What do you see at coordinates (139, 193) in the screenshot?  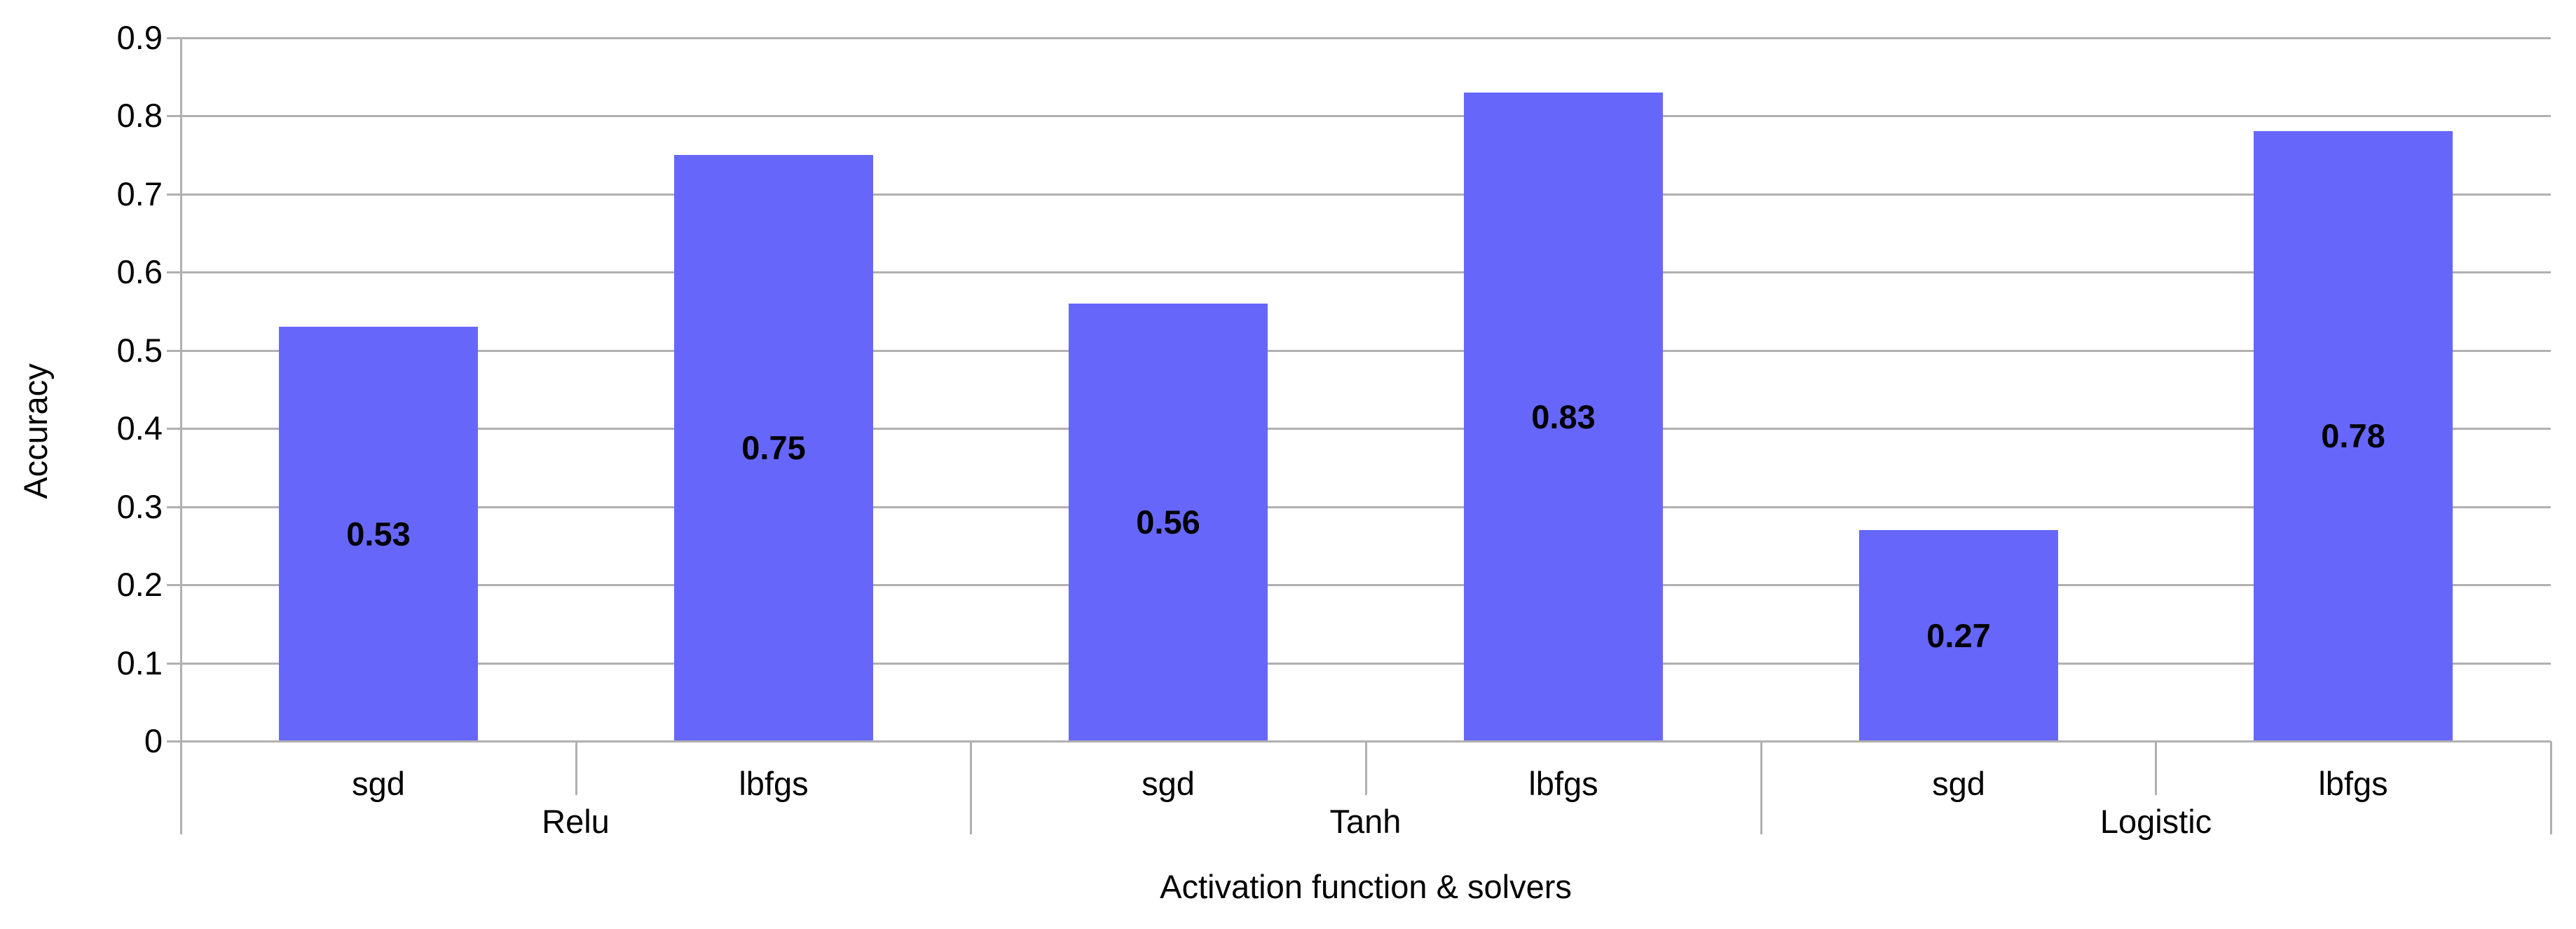 I see `y-tick-label: 0.7` at bounding box center [139, 193].